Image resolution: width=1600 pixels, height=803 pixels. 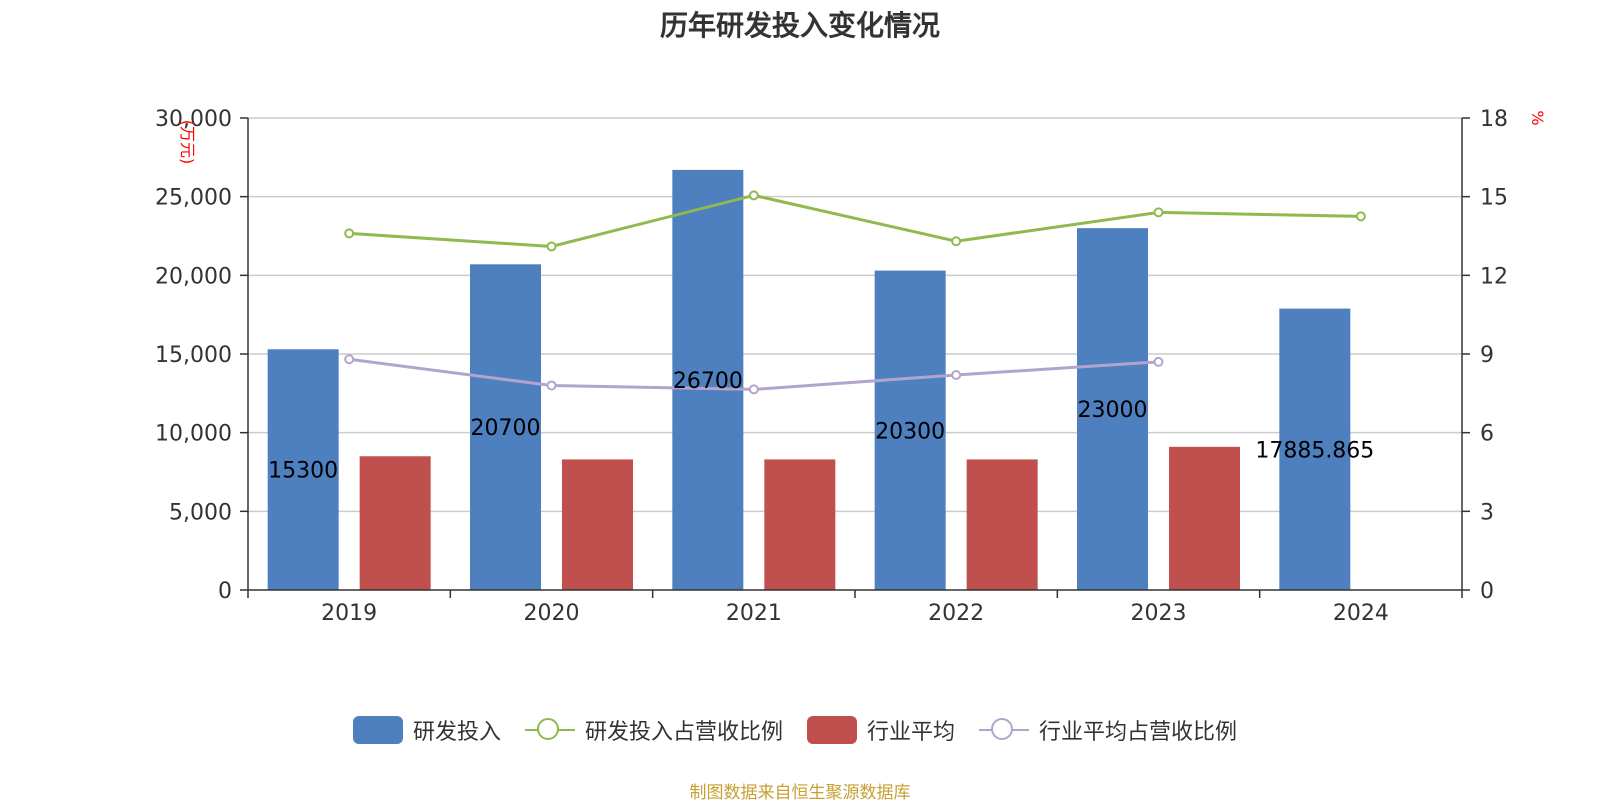 I want to click on source-note: 制图数据来自恒生聚源数据库, so click(x=800, y=793).